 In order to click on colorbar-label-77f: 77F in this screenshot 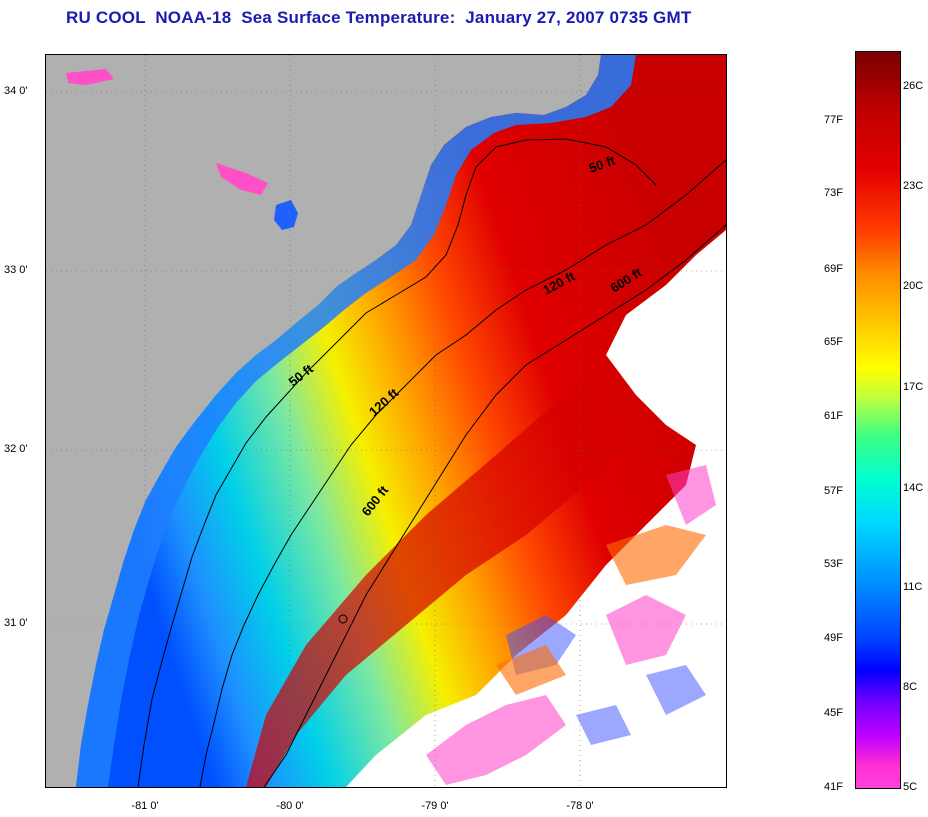, I will do `click(833, 120)`.